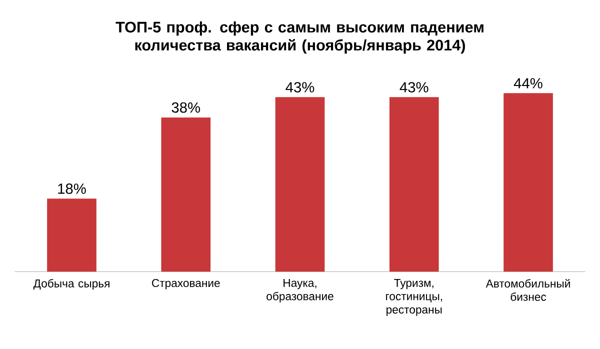  Describe the element at coordinates (72, 189) in the screenshot. I see `data-label: 18%` at that location.